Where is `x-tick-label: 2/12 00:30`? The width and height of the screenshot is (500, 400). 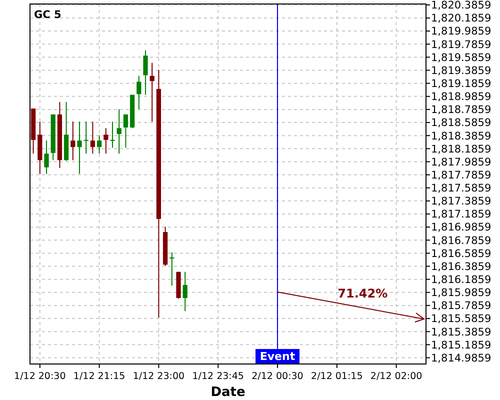
x-tick-label: 2/12 00:30 is located at coordinates (278, 376).